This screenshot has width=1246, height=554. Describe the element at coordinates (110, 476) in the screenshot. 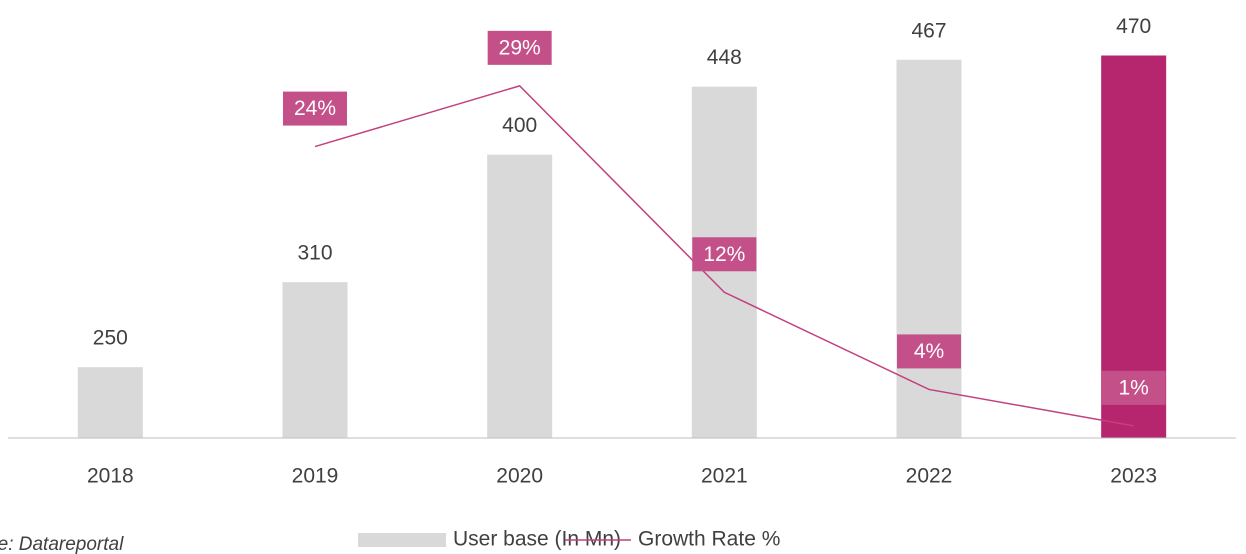

I see `x-tick-label: 2018` at that location.